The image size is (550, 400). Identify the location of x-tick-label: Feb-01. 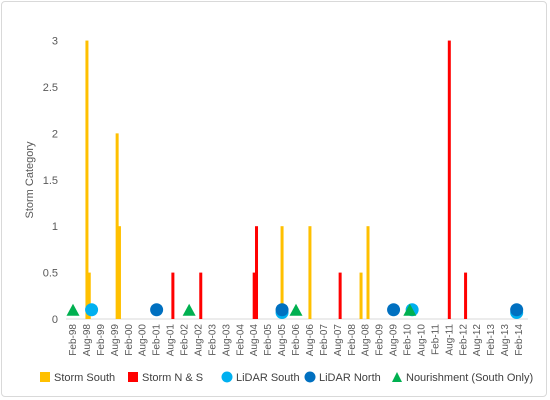
(157, 340).